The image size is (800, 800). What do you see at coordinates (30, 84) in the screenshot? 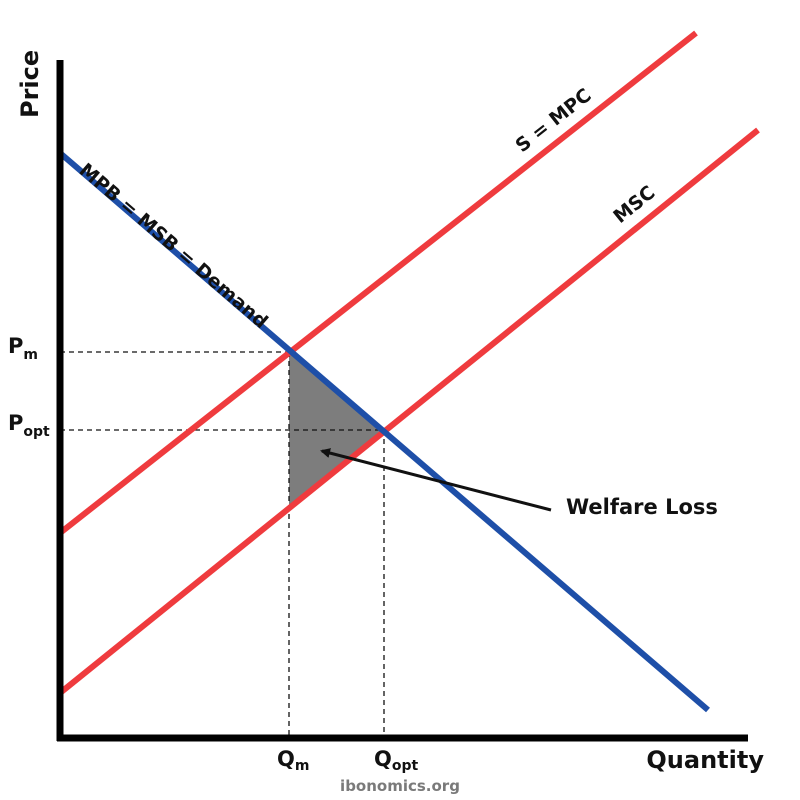
I see `y-axis-label: Price` at bounding box center [30, 84].